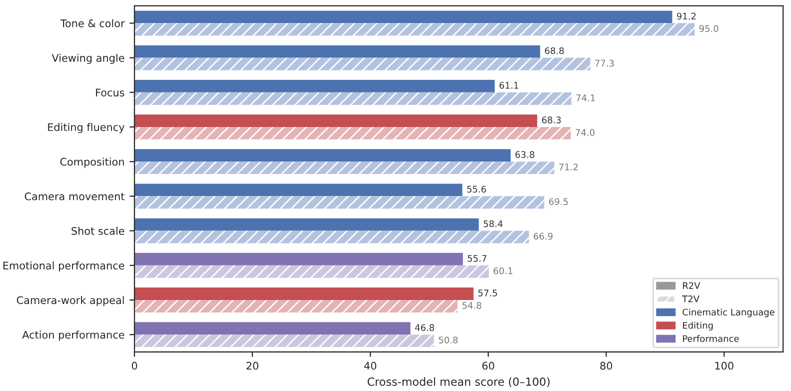  What do you see at coordinates (448, 340) in the screenshot?
I see `data-label: 50.8` at bounding box center [448, 340].